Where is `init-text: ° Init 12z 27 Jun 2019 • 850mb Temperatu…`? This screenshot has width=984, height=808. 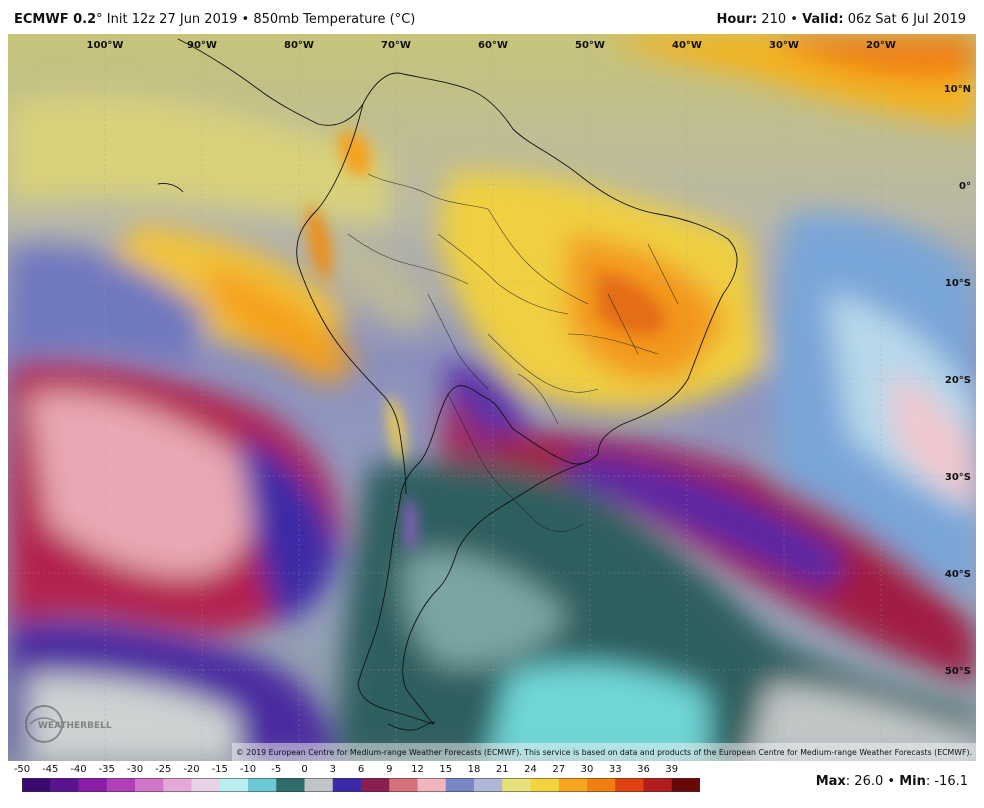 init-text: ° Init 12z 27 Jun 2019 • 850mb Temperatu… is located at coordinates (256, 19).